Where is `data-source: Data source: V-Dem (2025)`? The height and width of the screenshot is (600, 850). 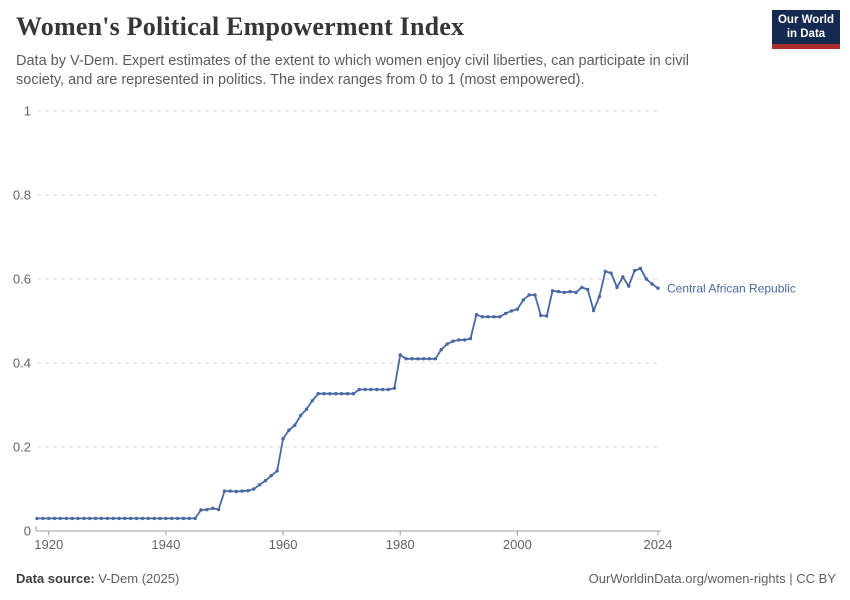
data-source: Data source: V-Dem (2025) is located at coordinates (97, 578).